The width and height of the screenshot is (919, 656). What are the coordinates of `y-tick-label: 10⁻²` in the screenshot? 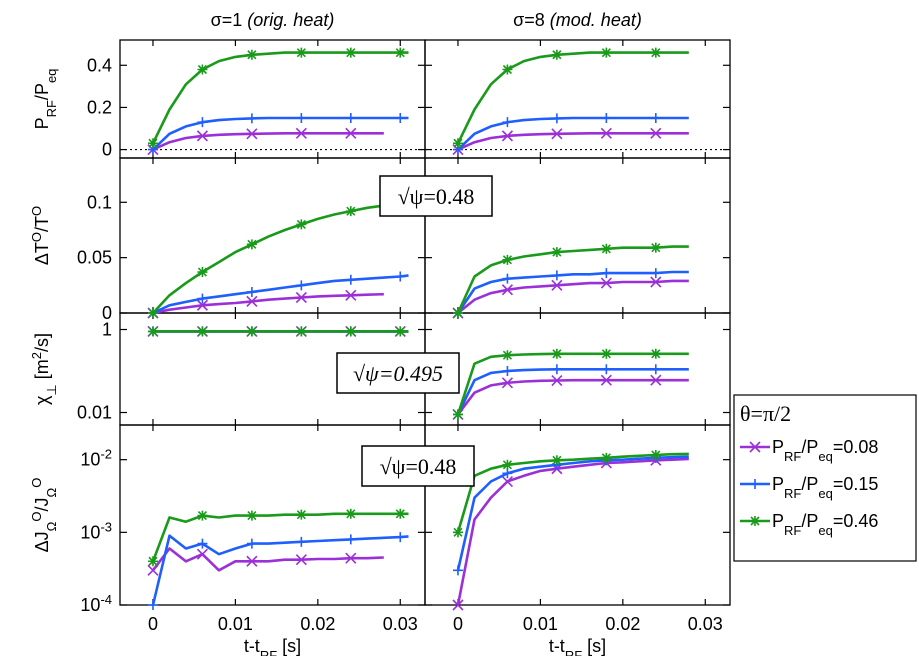 It's located at (96, 458).